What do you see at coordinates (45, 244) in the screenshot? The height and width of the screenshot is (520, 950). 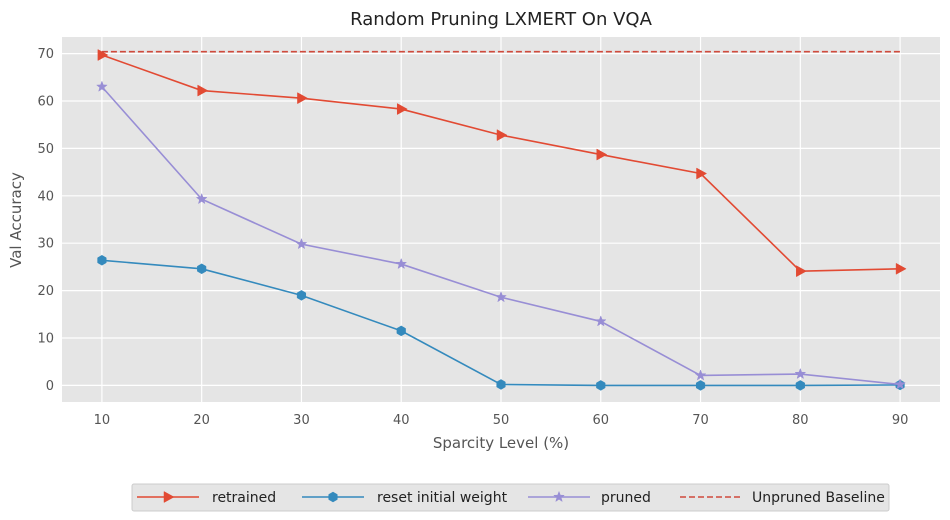 I see `y-tick-label: 30` at bounding box center [45, 244].